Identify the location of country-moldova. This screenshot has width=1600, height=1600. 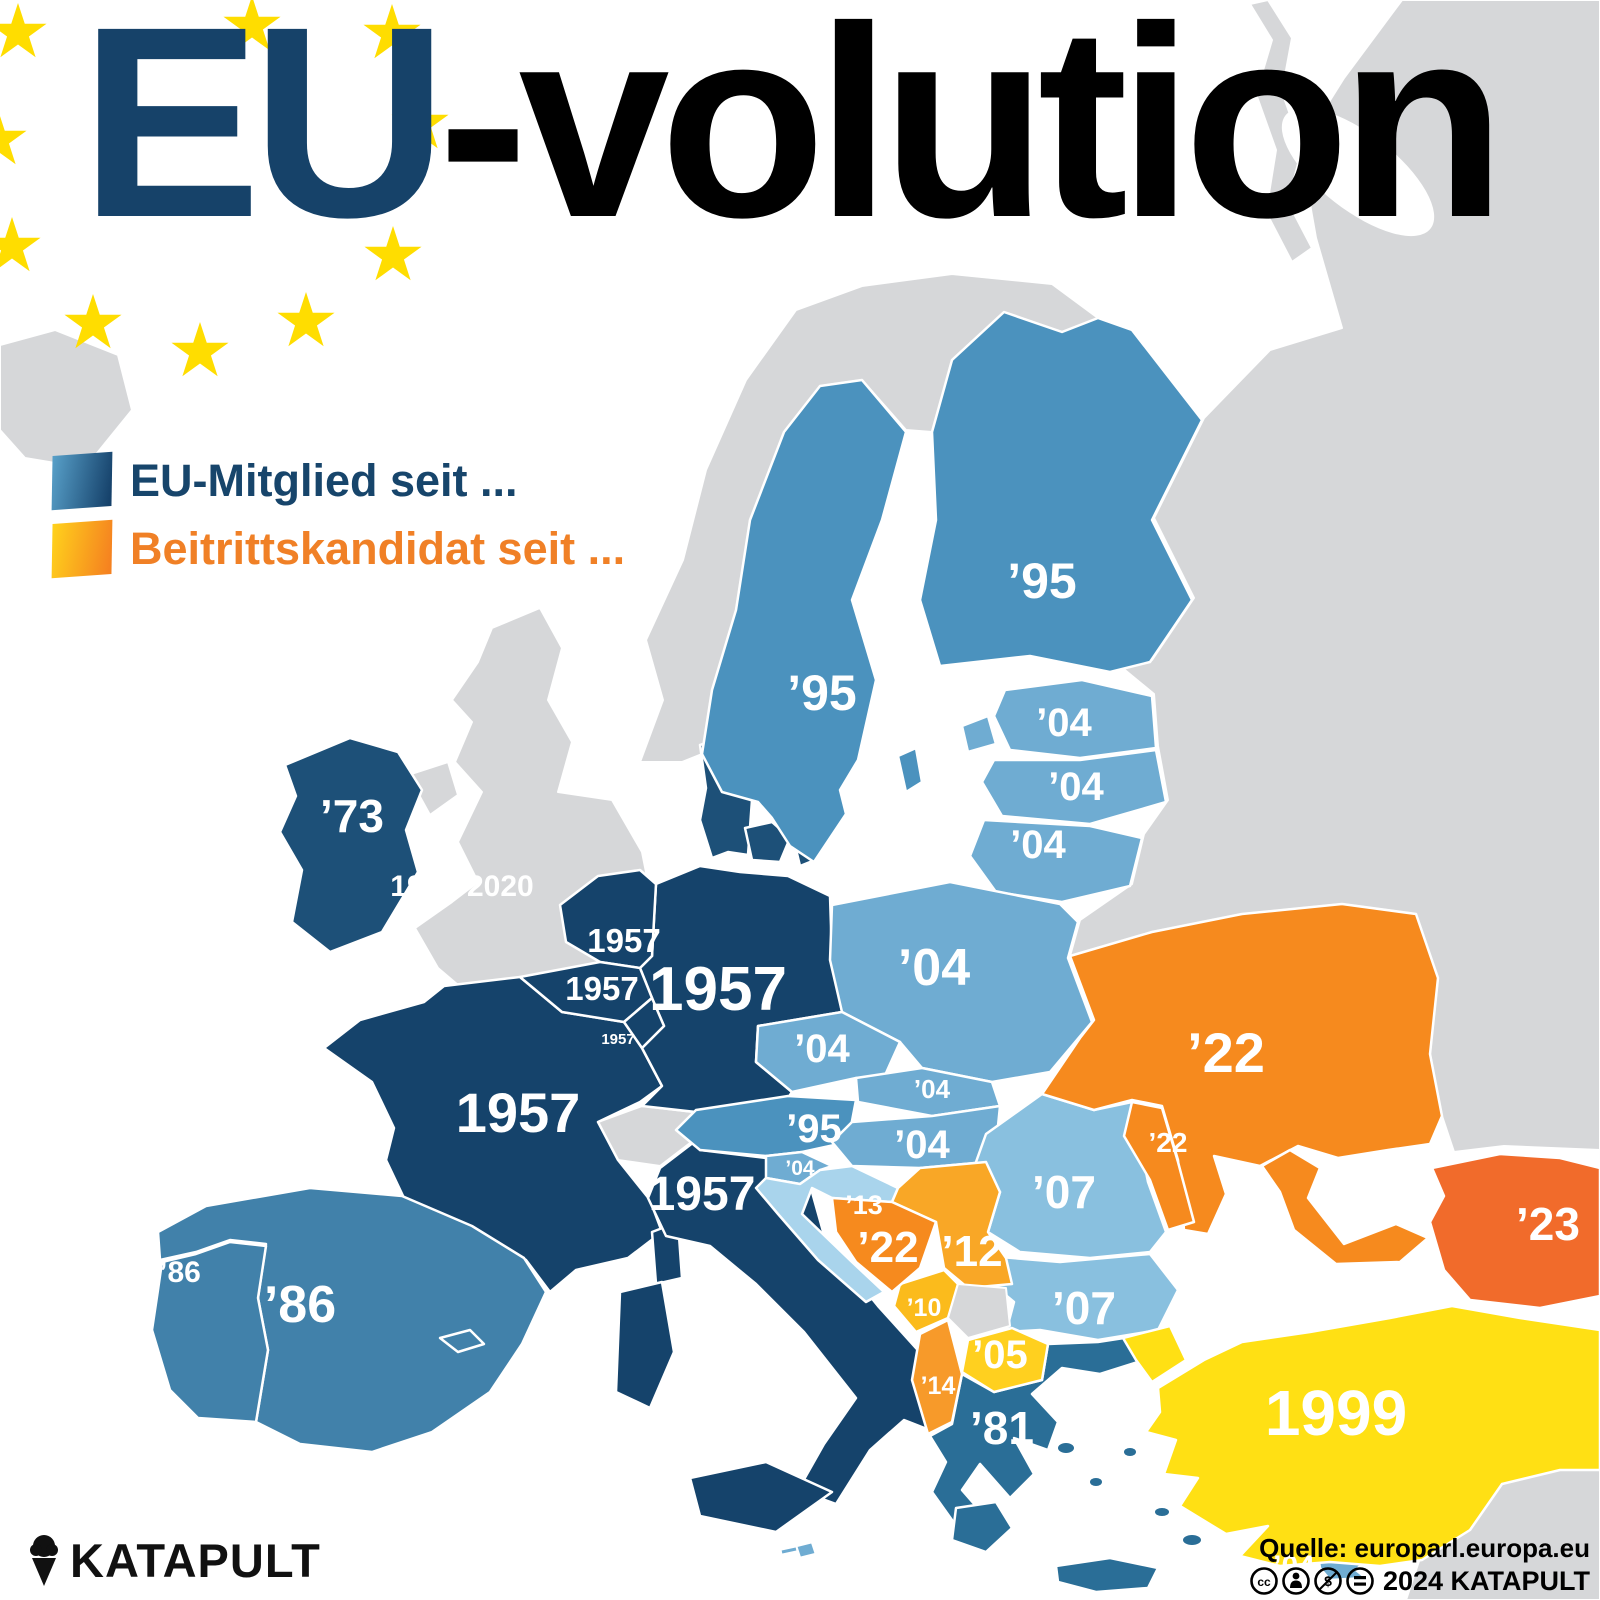
(1159, 1166).